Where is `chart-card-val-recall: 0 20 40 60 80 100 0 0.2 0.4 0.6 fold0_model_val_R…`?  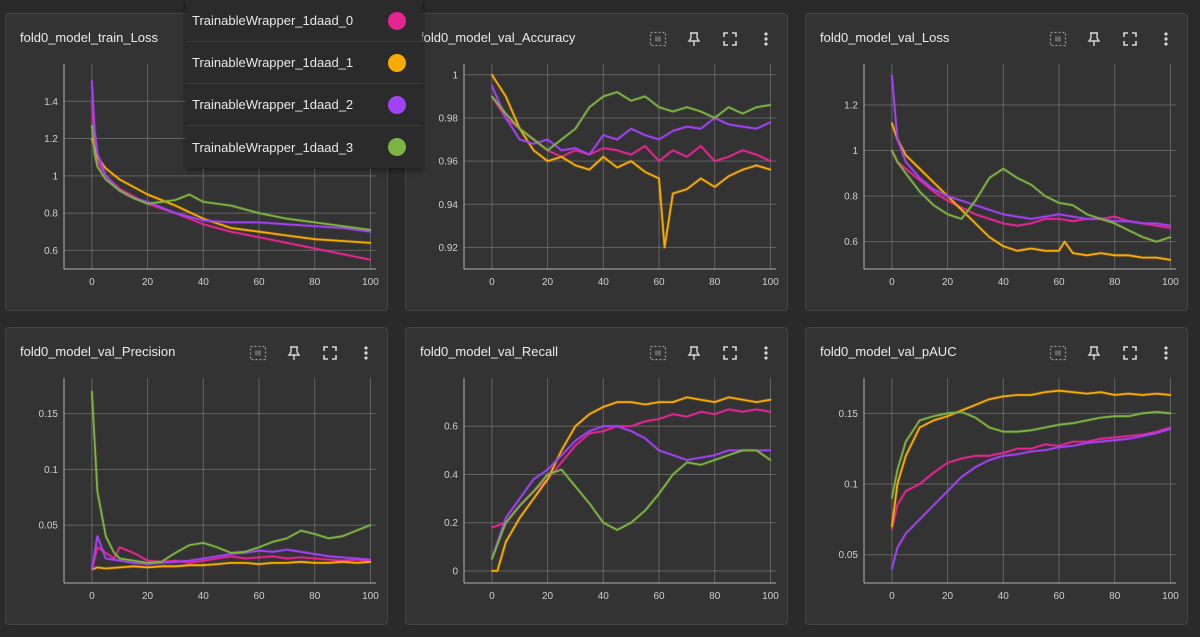 chart-card-val-recall: 0 20 40 60 80 100 0 0.2 0.4 0.6 fold0_model_val_R… is located at coordinates (596, 476).